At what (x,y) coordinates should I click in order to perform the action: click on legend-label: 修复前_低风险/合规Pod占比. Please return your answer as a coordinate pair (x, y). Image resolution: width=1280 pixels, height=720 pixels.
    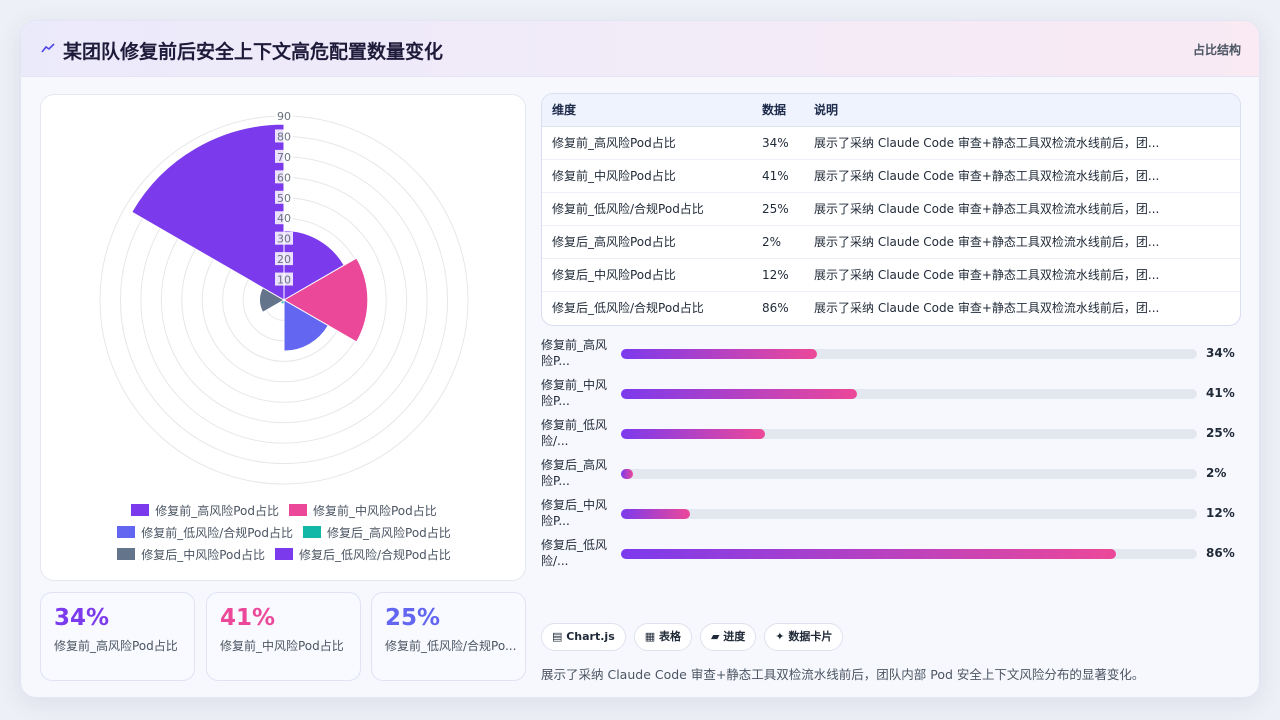
    Looking at the image, I should click on (217, 532).